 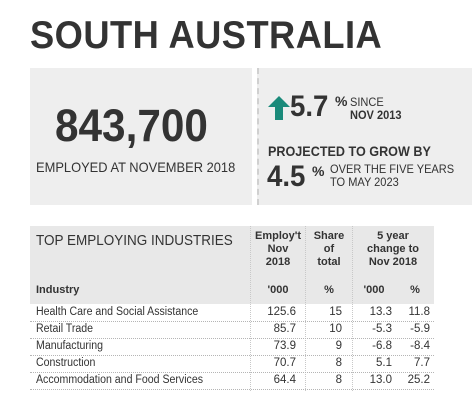 I want to click on growth-percent-sign: %, so click(x=341, y=101).